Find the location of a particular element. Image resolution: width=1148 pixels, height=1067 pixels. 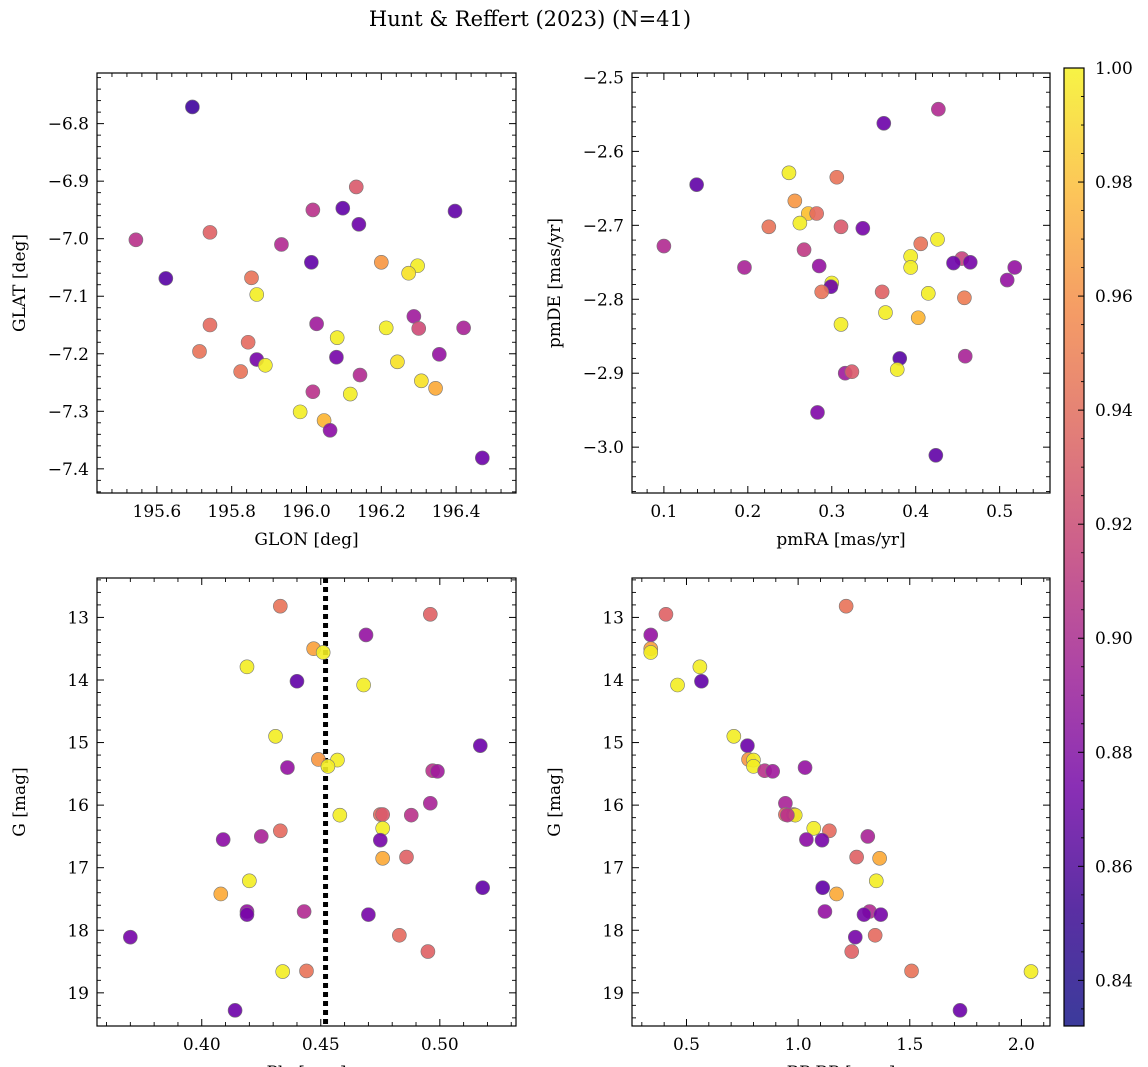

colorbar: 0.84 0.86 0.88 0.90 0.92 0.94 0.96 0.98 1.00 is located at coordinates (1098, 543).